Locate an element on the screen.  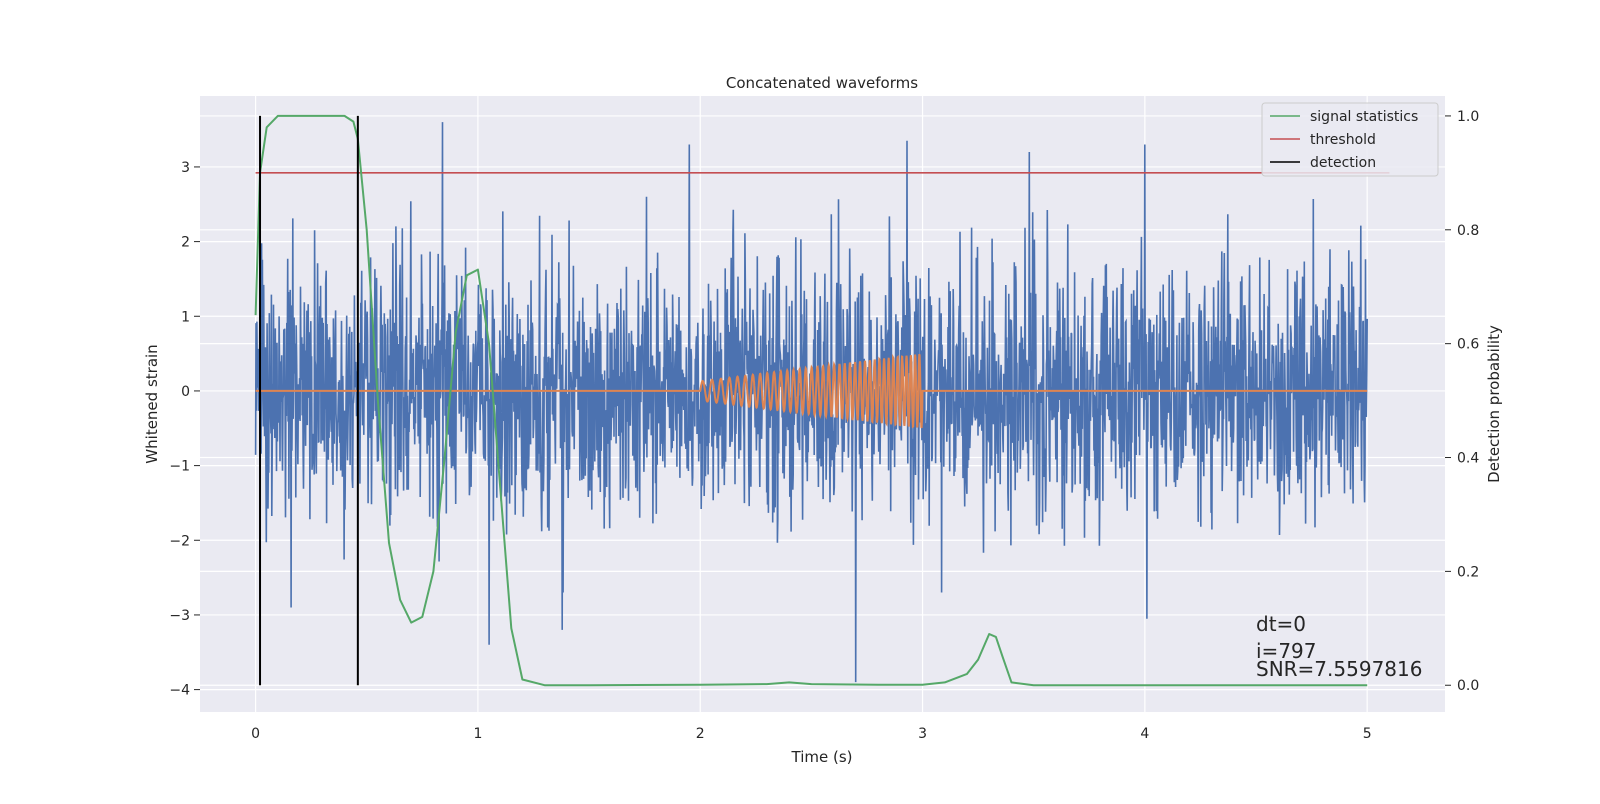
y-tick-label-left: −4 is located at coordinates (179, 691).